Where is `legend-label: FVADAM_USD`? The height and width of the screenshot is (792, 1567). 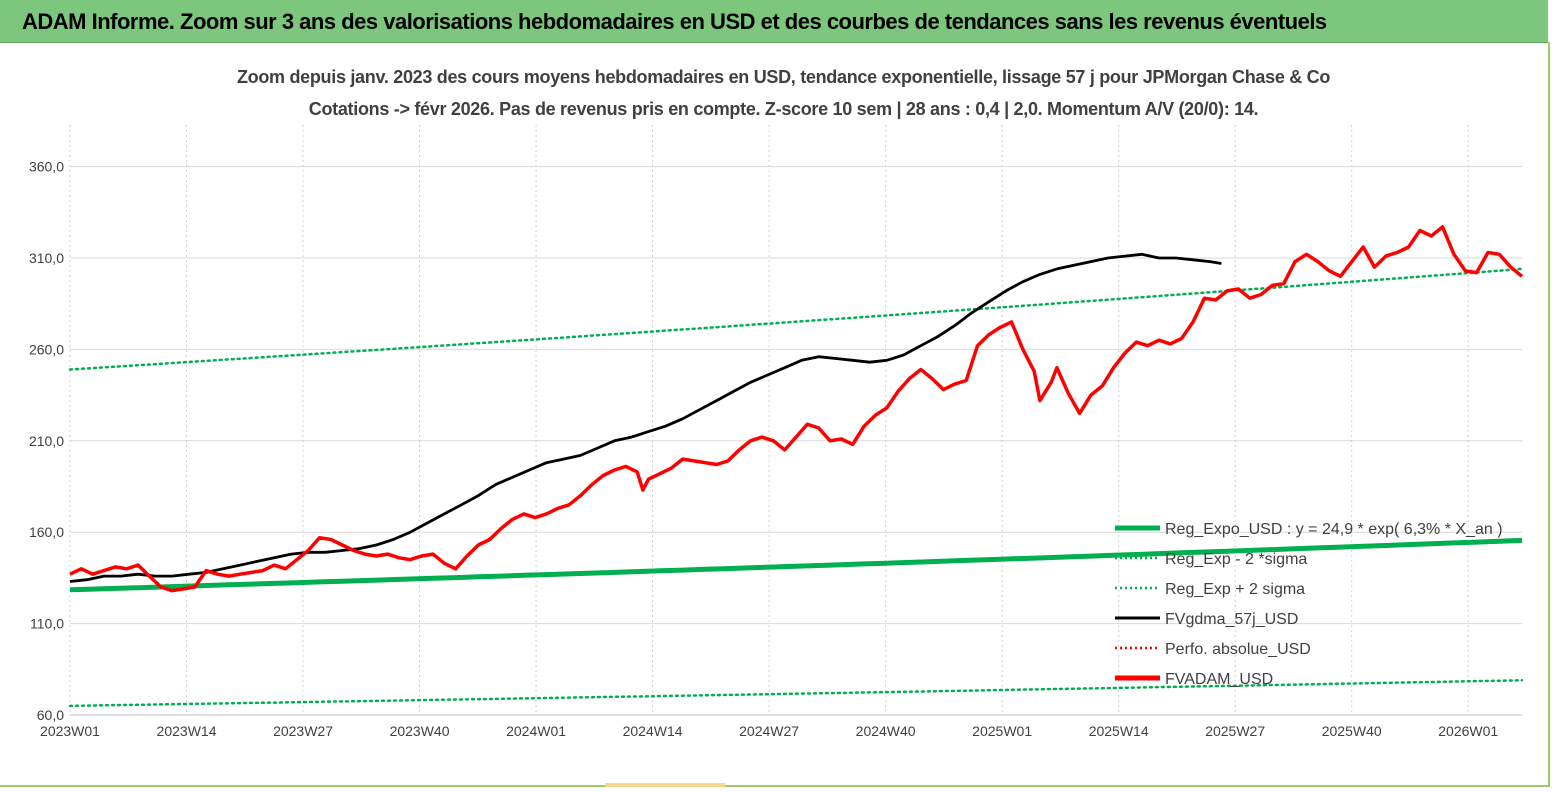 legend-label: FVADAM_USD is located at coordinates (1219, 679).